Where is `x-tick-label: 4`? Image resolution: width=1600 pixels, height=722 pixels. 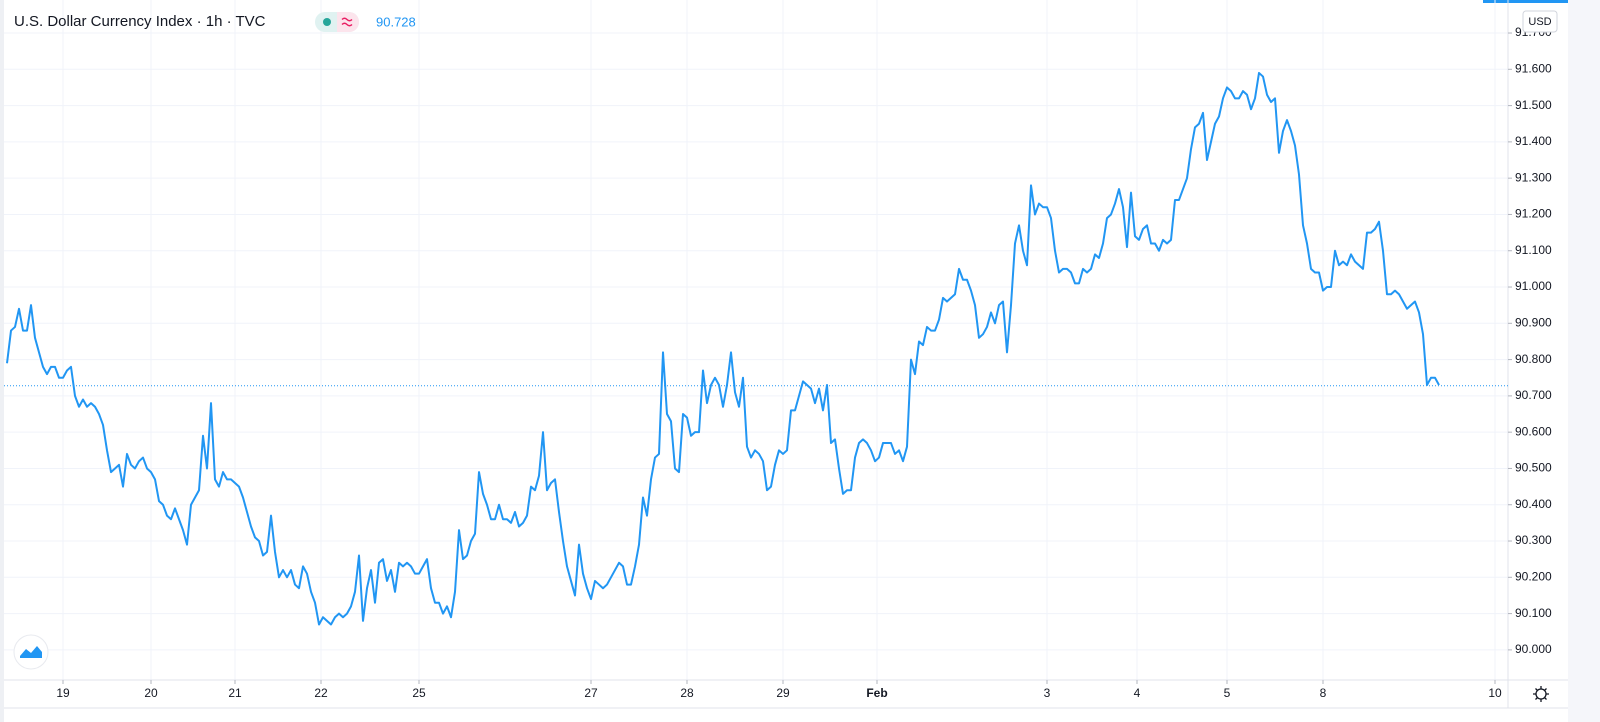 x-tick-label: 4 is located at coordinates (1137, 693).